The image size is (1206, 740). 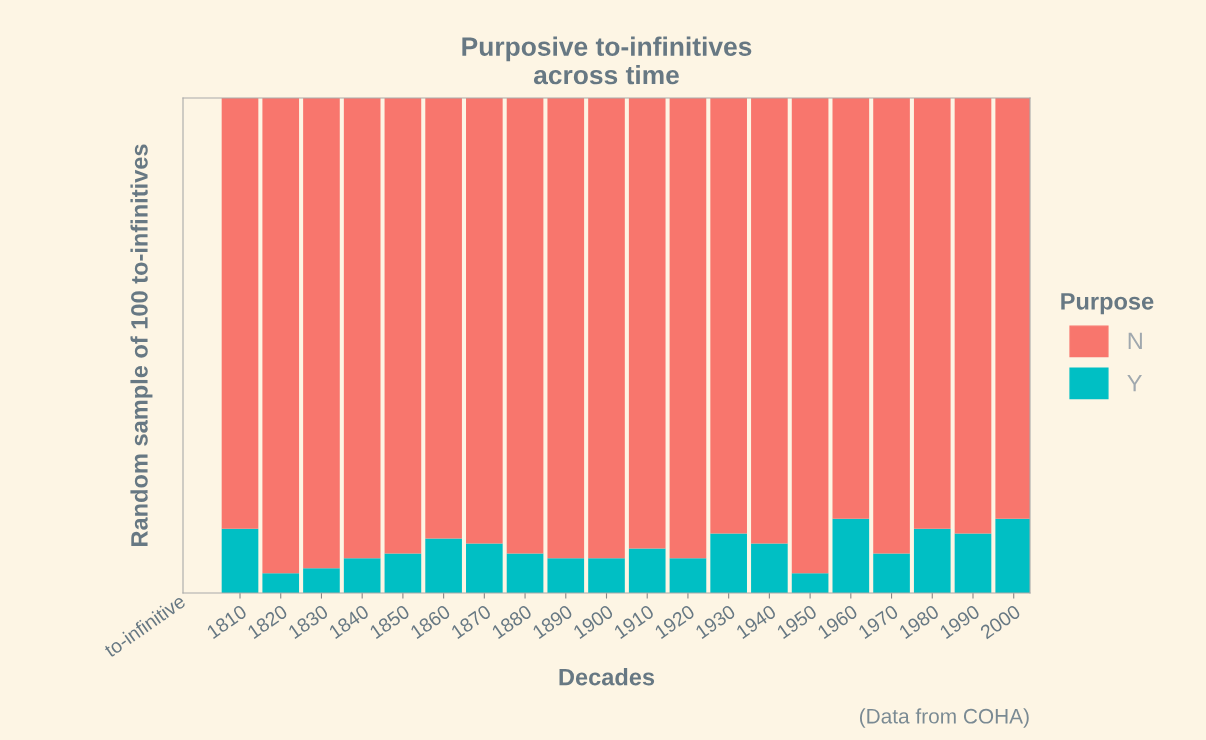 What do you see at coordinates (430, 622) in the screenshot?
I see `x-tick-label: 1860` at bounding box center [430, 622].